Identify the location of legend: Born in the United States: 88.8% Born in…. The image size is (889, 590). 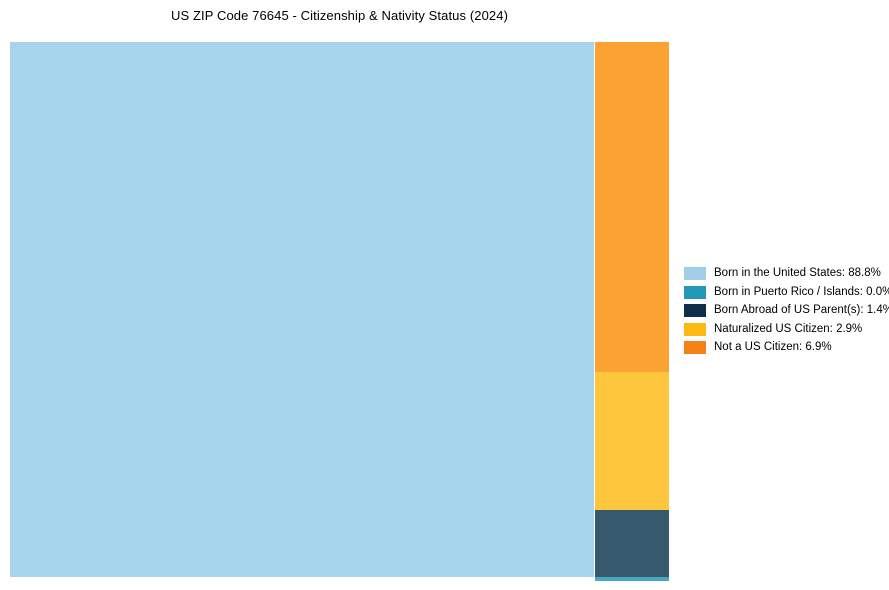
(786, 313).